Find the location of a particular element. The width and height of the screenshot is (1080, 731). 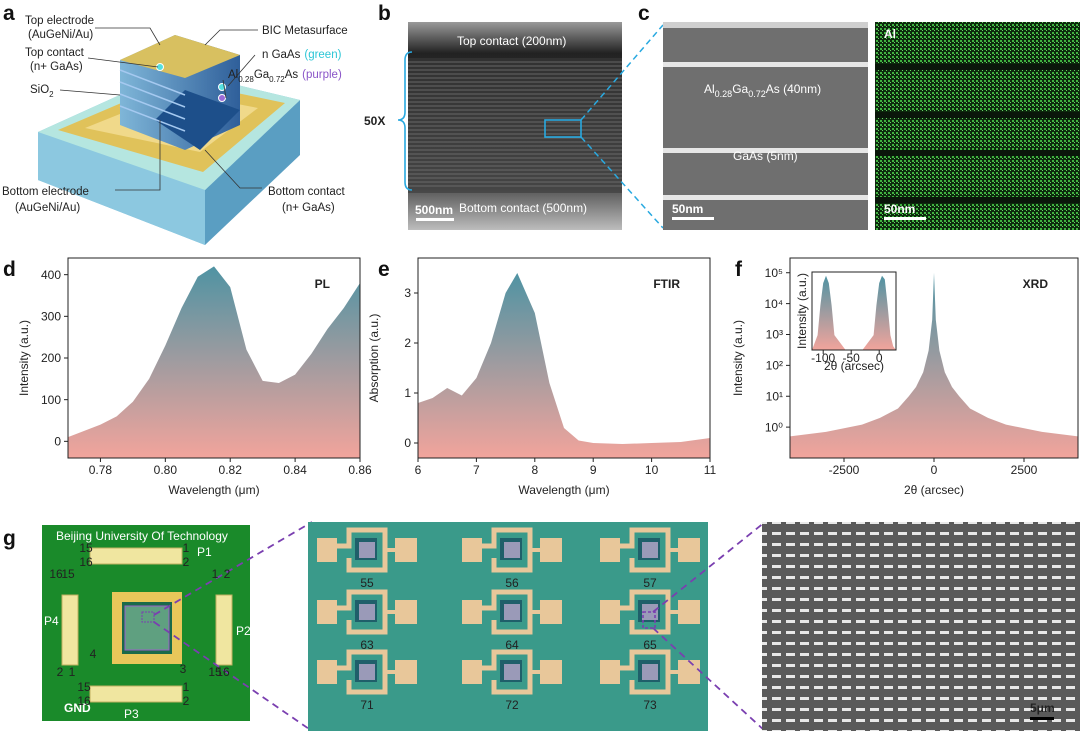

x-tick-label: 11 is located at coordinates (710, 470).